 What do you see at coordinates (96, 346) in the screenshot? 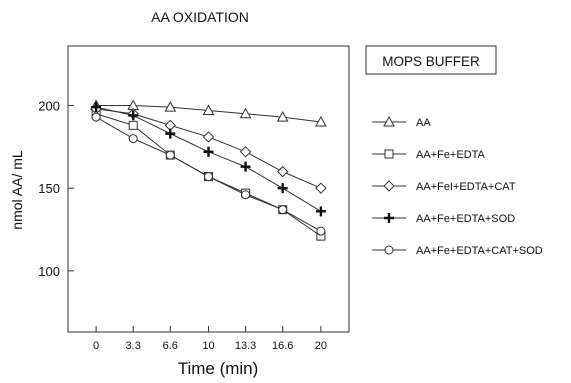
I see `x-tick-label-0: 0` at bounding box center [96, 346].